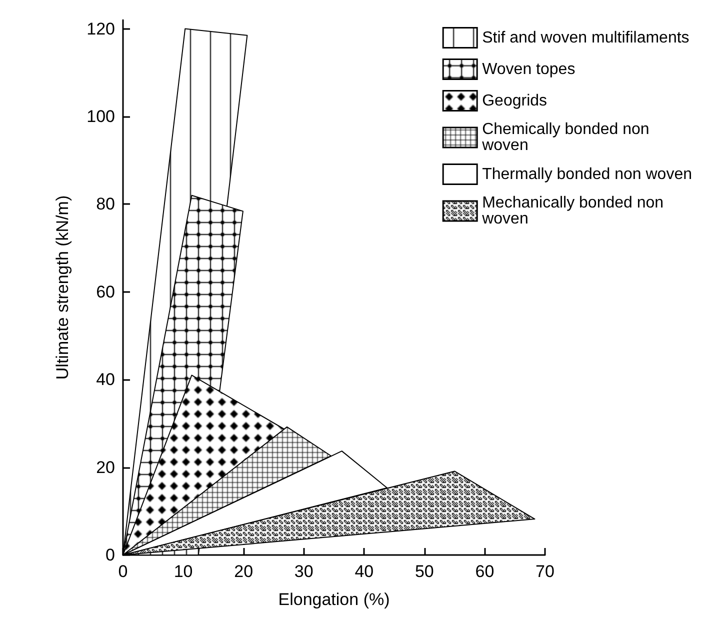  Describe the element at coordinates (586, 37) in the screenshot. I see `legend-label: Stif and woven multifilaments` at that location.